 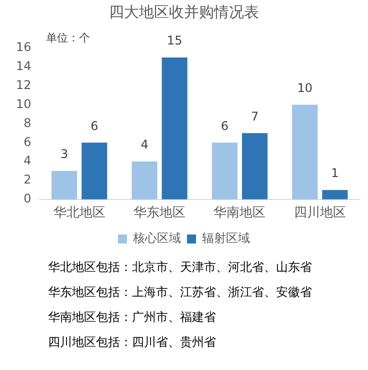 I want to click on y-axis-title: 单位：个, so click(x=68, y=37).